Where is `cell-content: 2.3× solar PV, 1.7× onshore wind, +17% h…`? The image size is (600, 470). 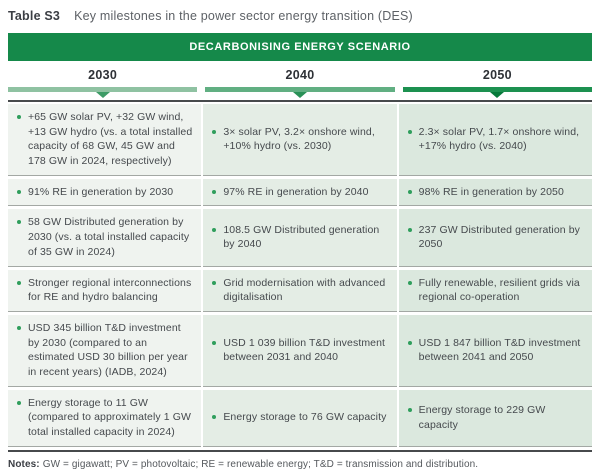 cell-content: 2.3× solar PV, 1.7× onshore wind, +17% h… is located at coordinates (495, 139).